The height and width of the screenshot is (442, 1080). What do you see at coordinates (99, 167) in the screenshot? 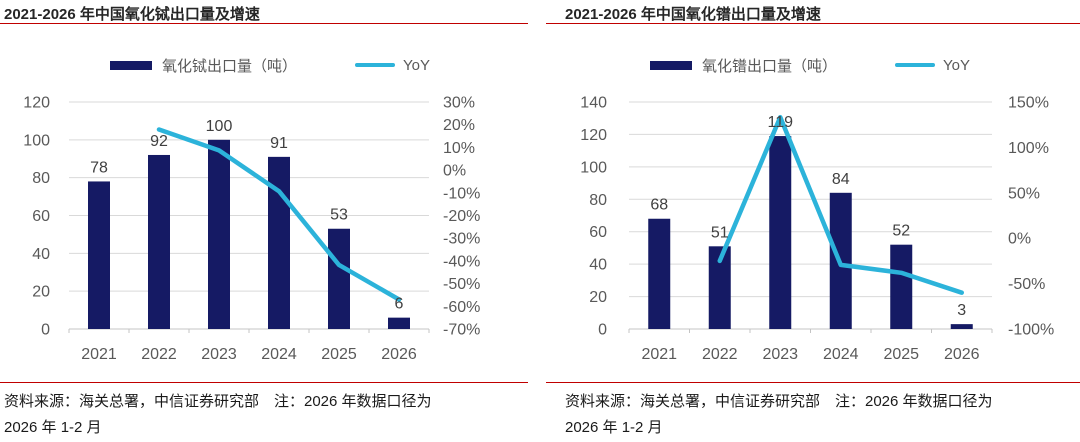
I see `svg-text: 78` at bounding box center [99, 167].